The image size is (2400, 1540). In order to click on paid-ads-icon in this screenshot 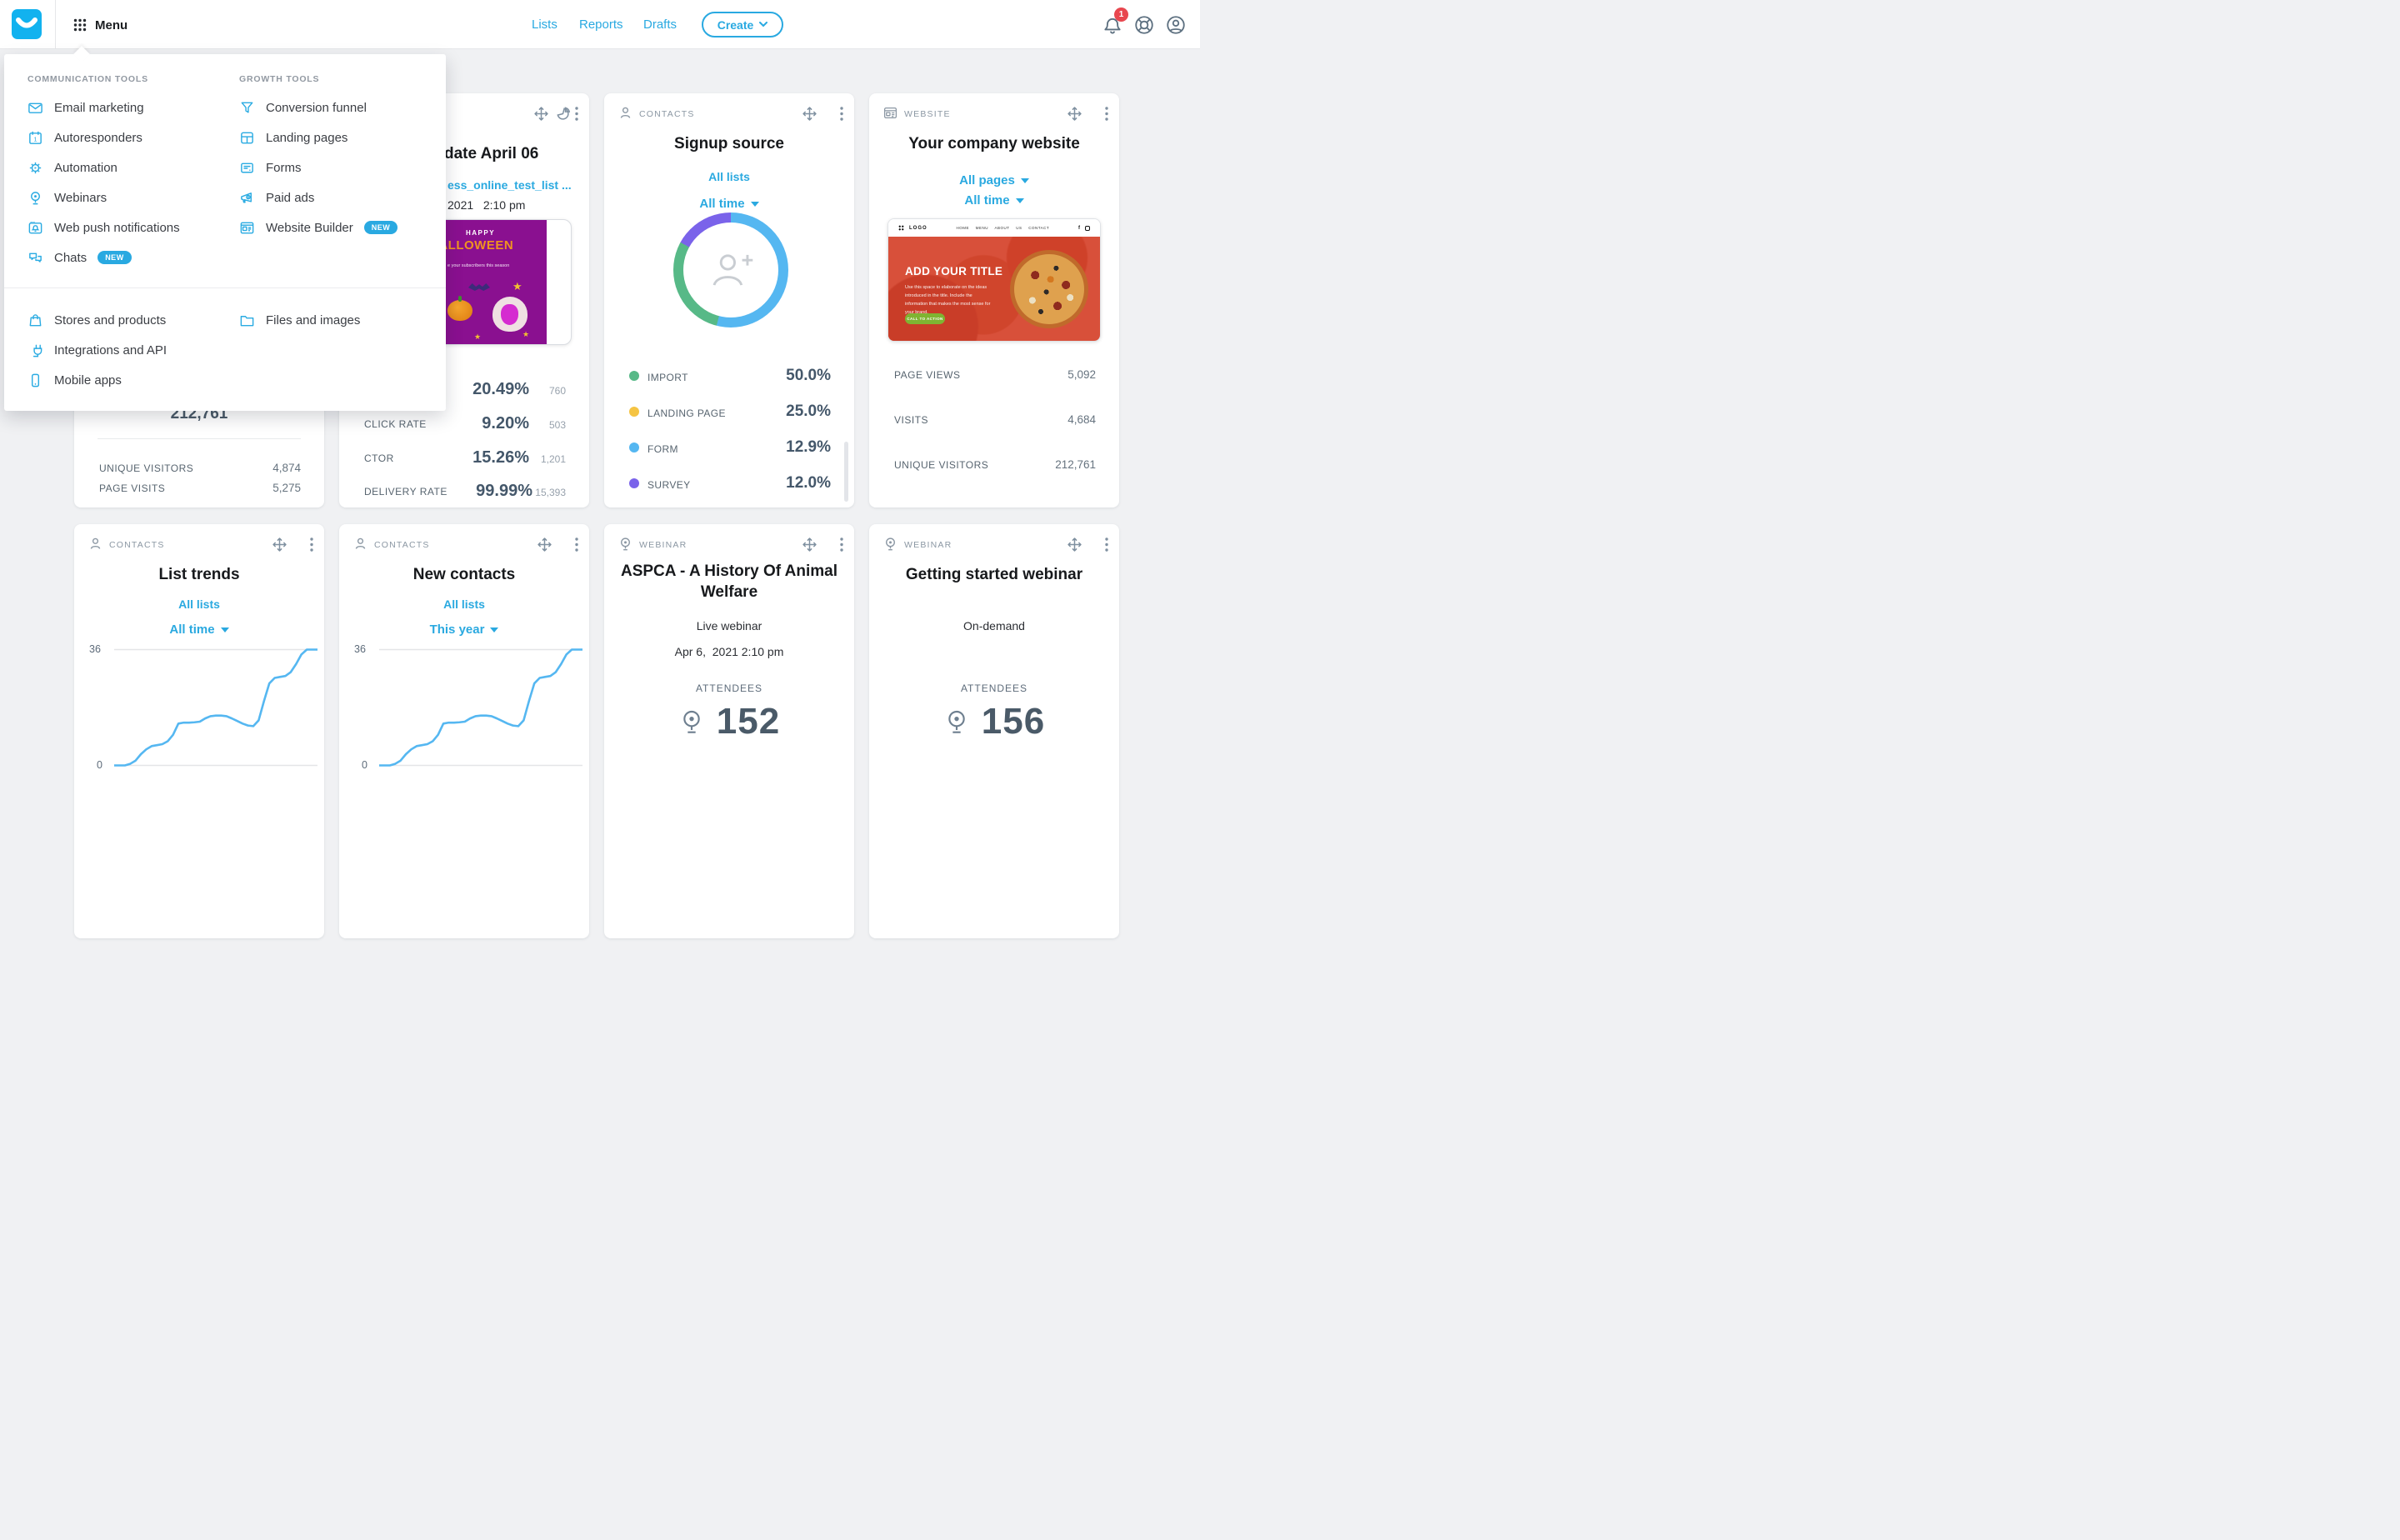, I will do `click(247, 197)`.